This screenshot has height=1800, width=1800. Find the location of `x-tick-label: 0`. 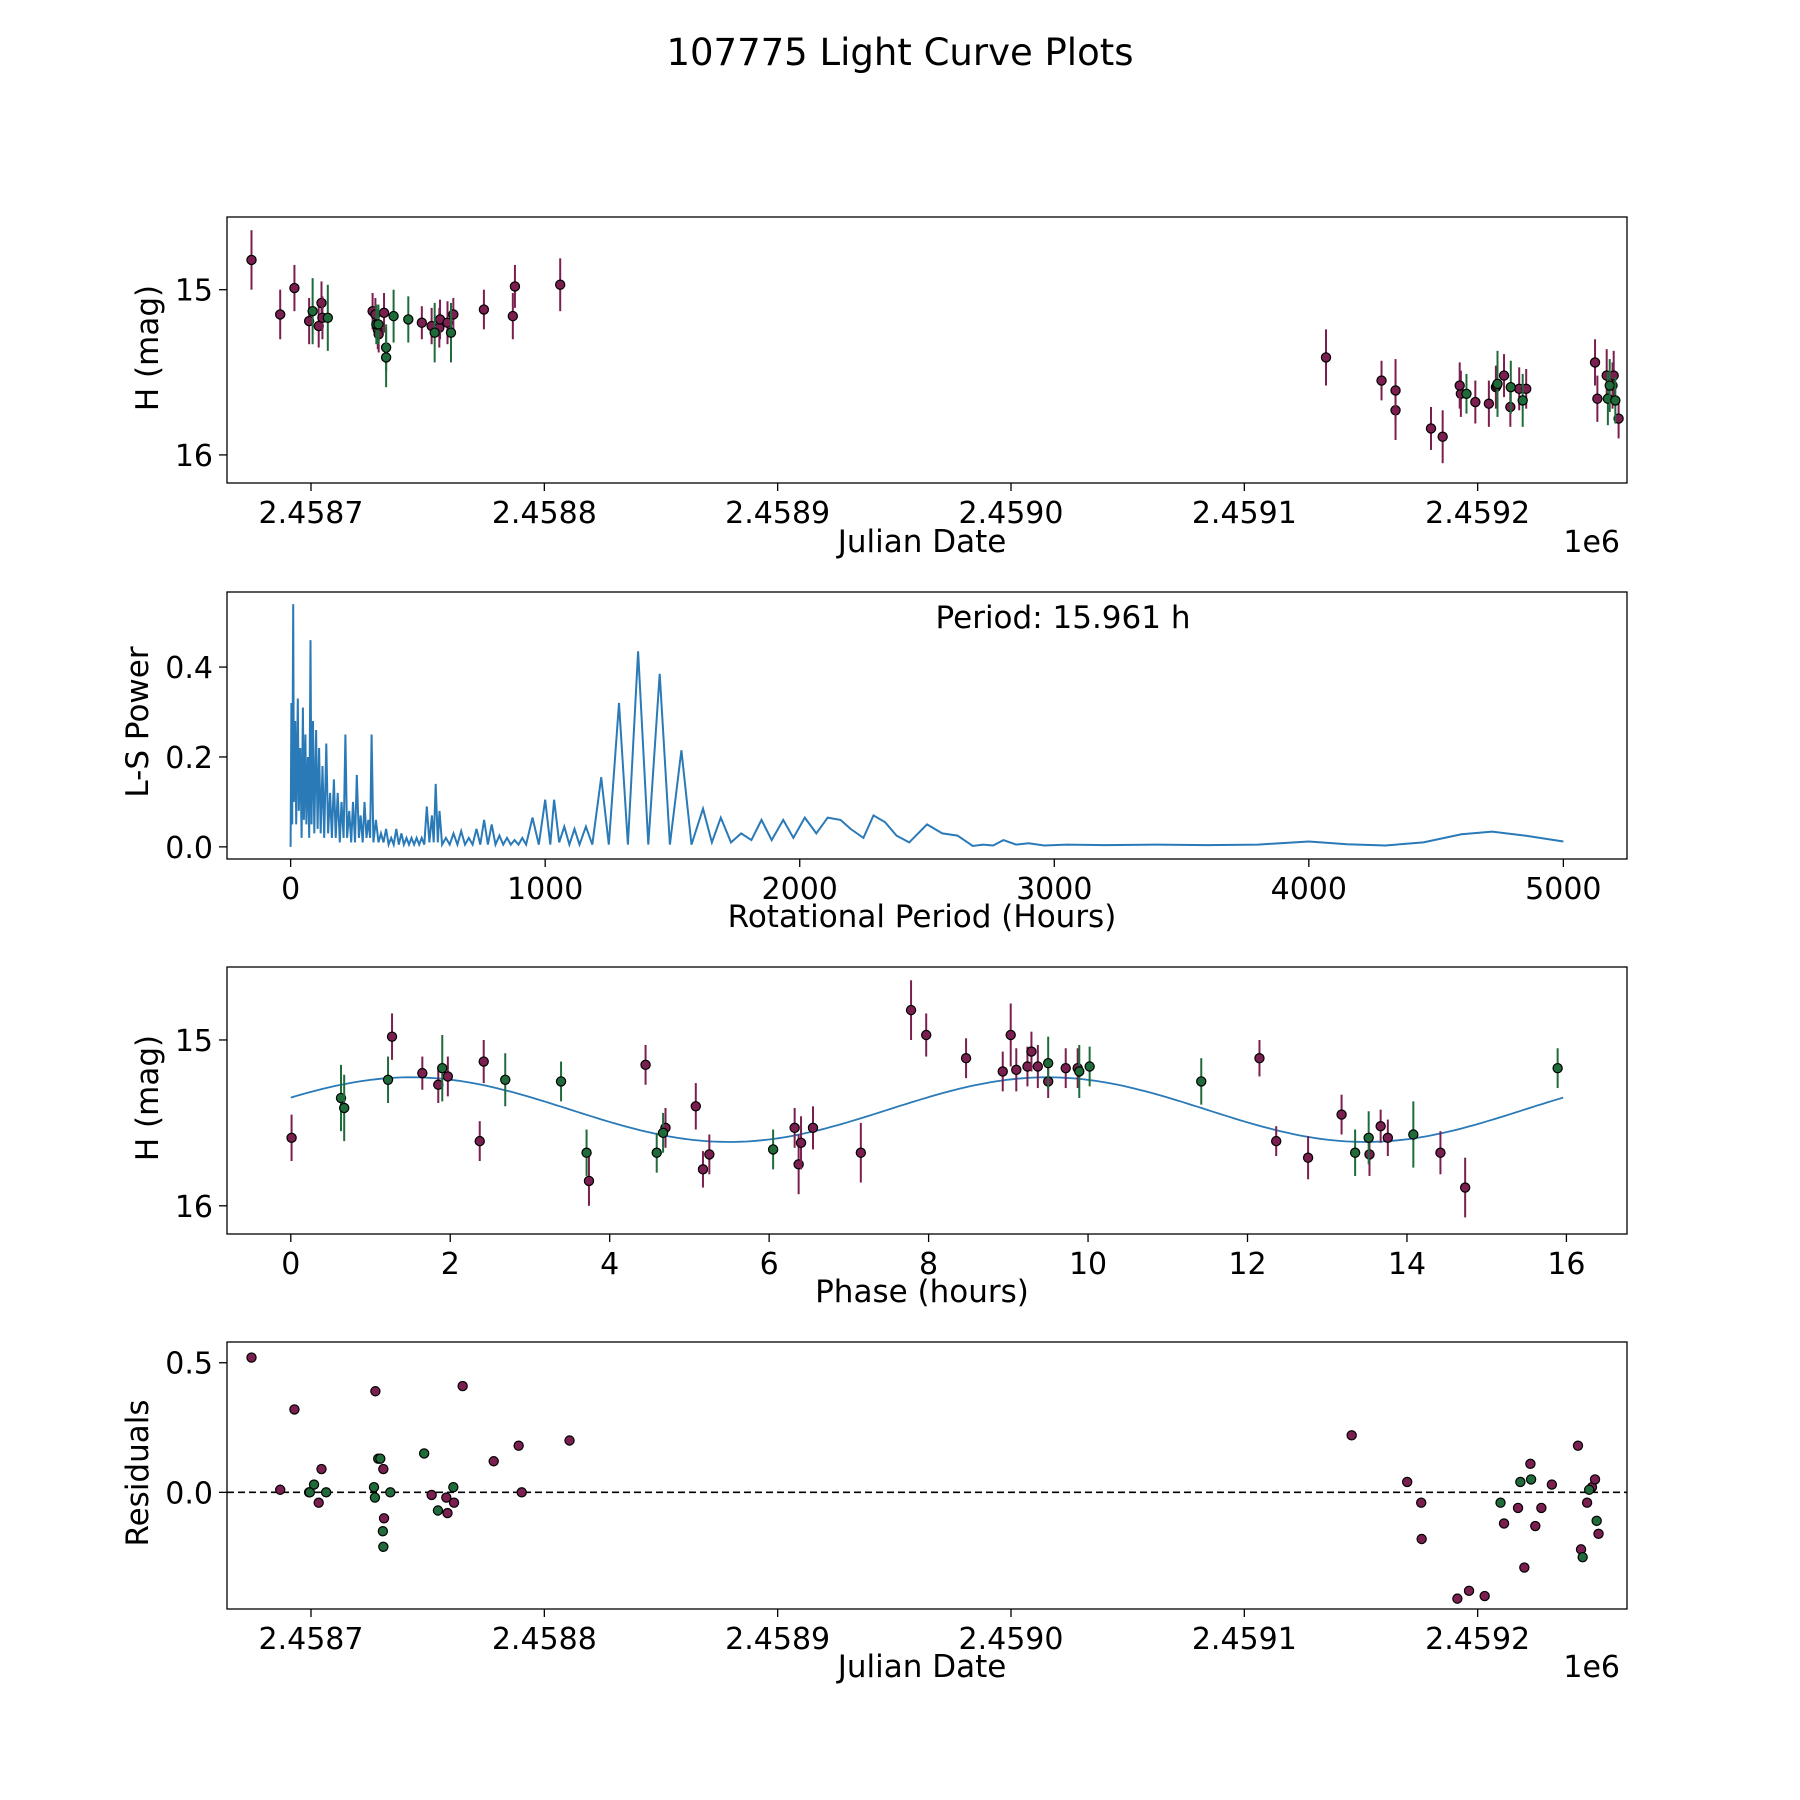

x-tick-label: 0 is located at coordinates (290, 1264).